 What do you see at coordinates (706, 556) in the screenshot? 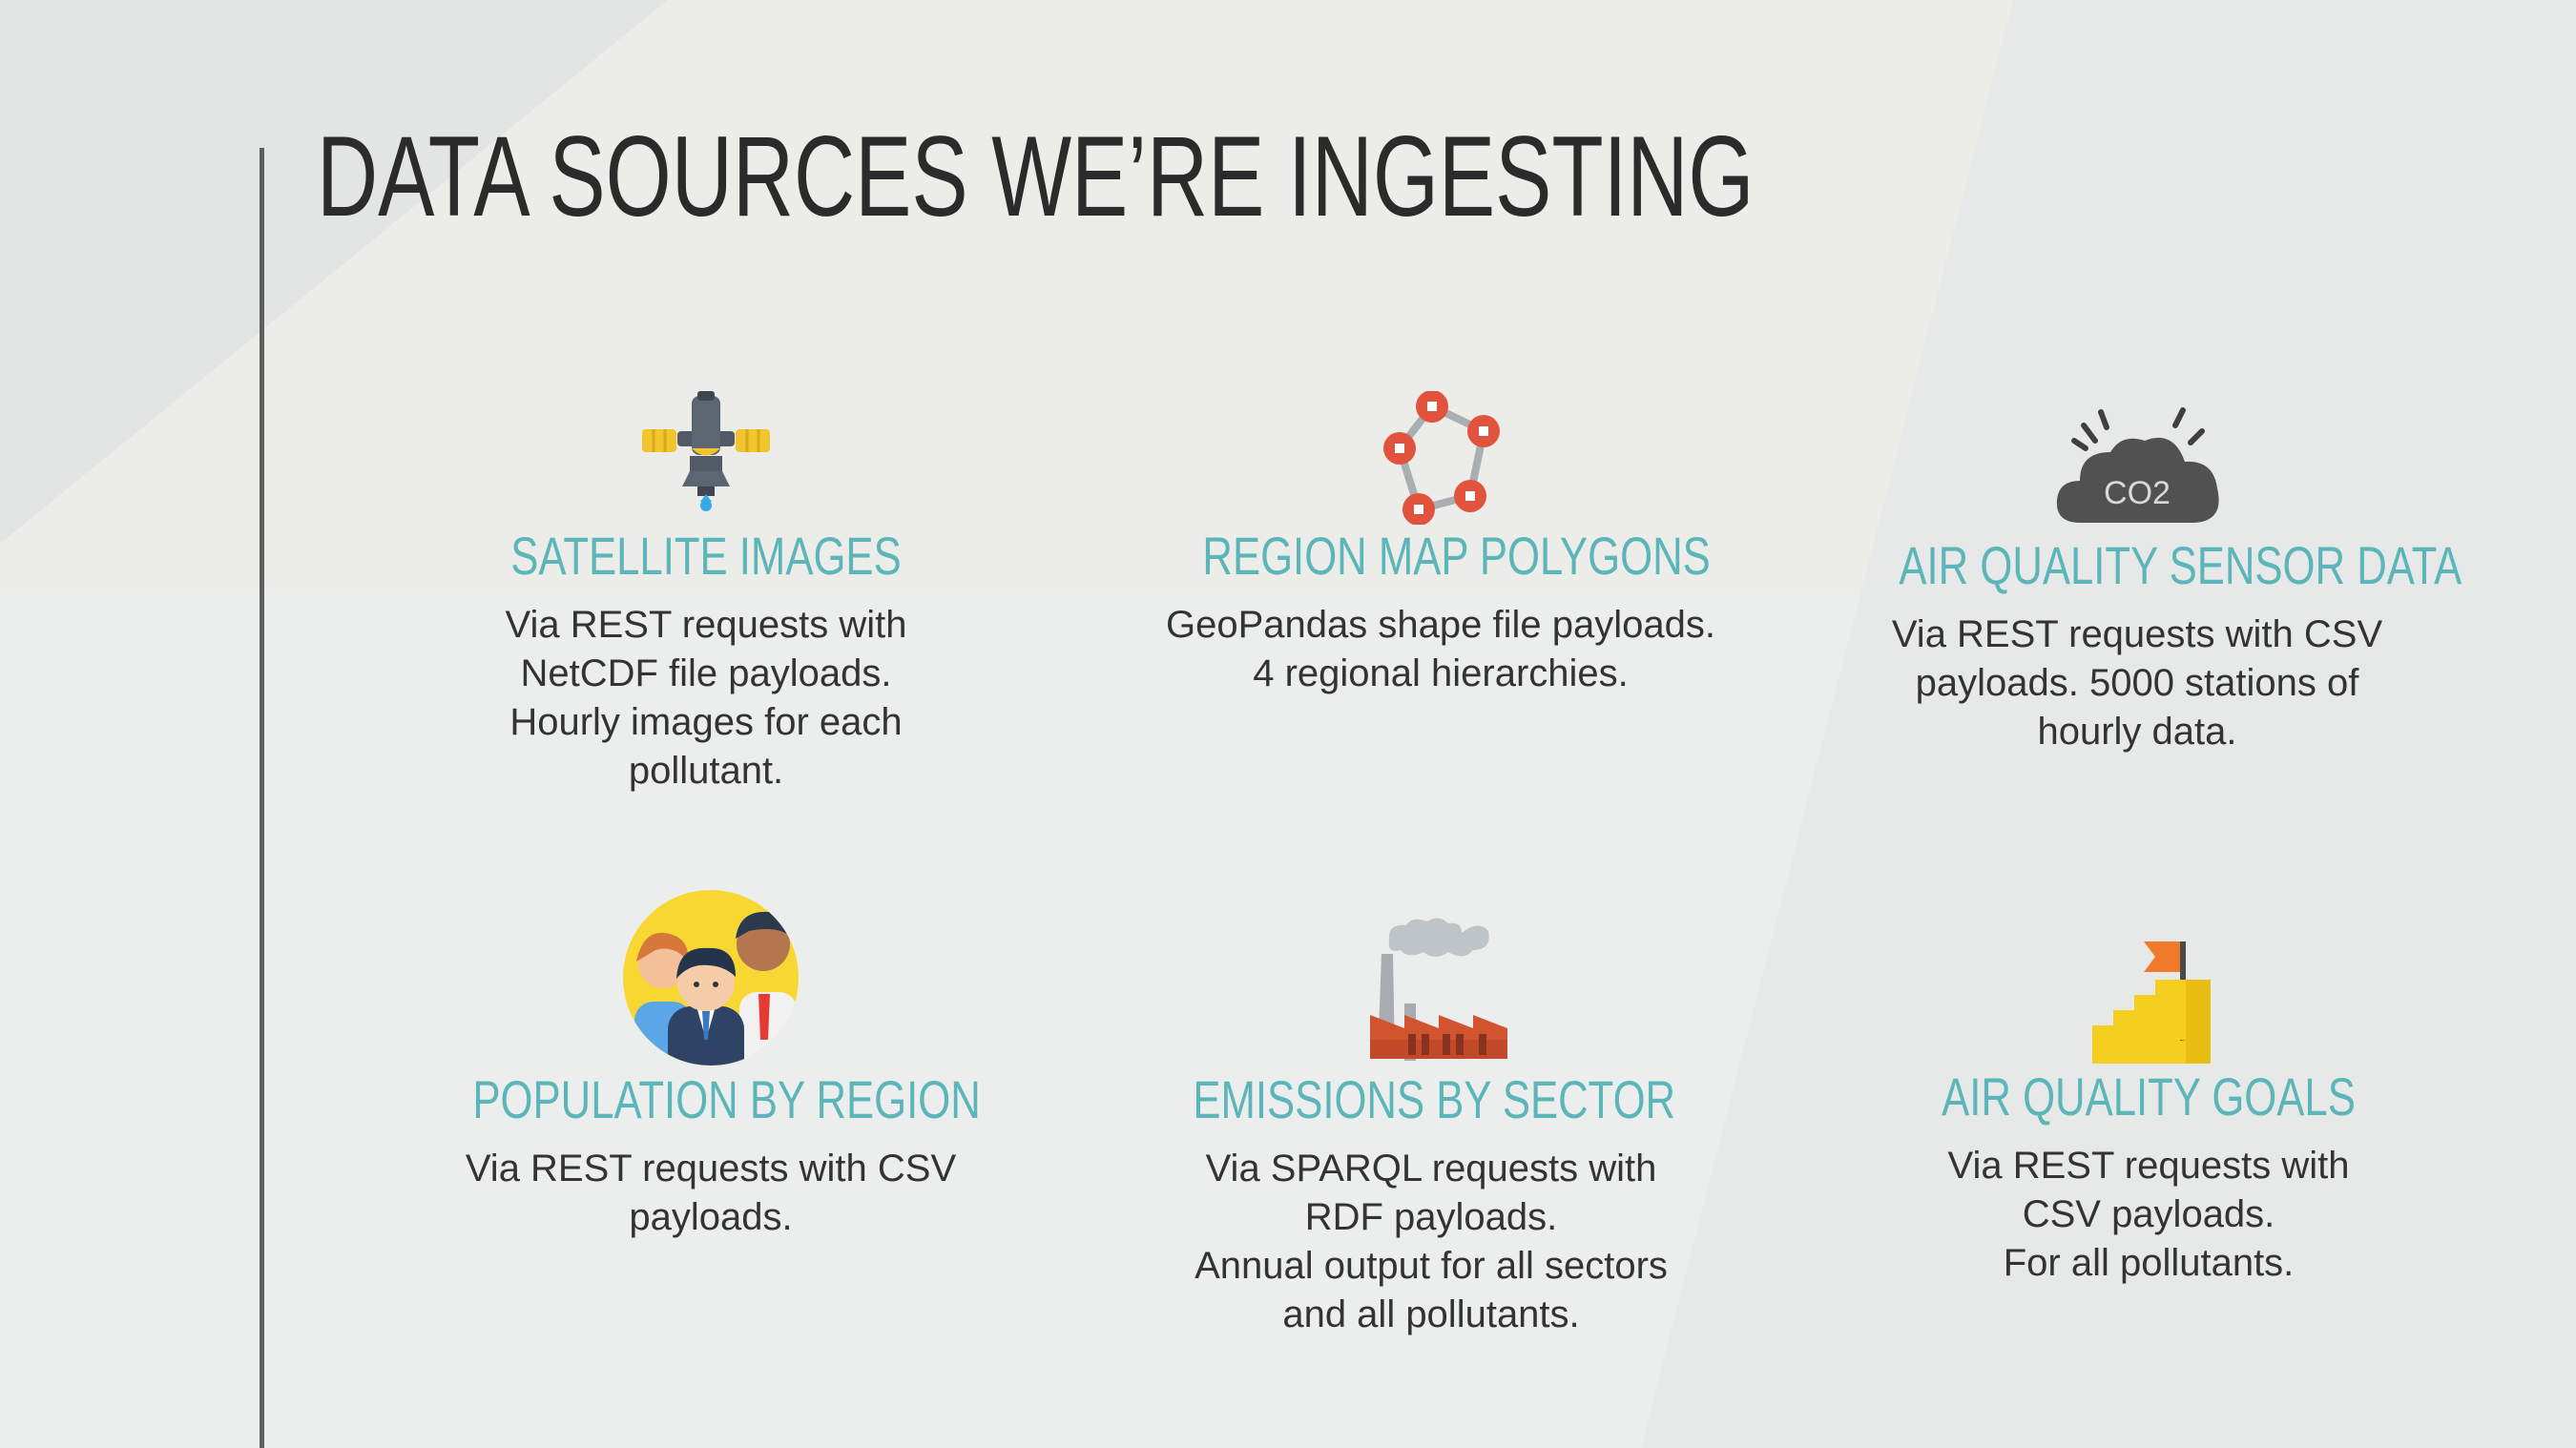
I see `card-heading: SATELLITE IMAGES` at bounding box center [706, 556].